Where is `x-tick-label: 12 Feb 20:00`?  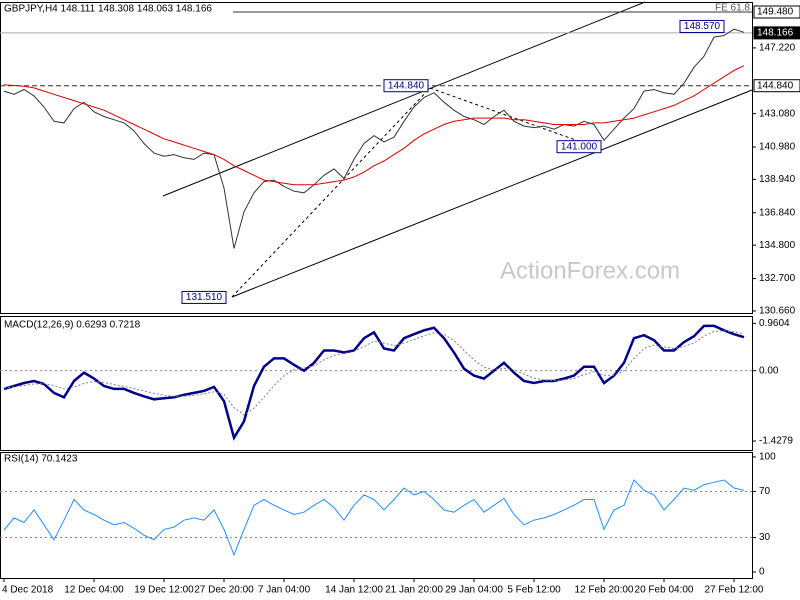 x-tick-label: 12 Feb 20:00 is located at coordinates (604, 590).